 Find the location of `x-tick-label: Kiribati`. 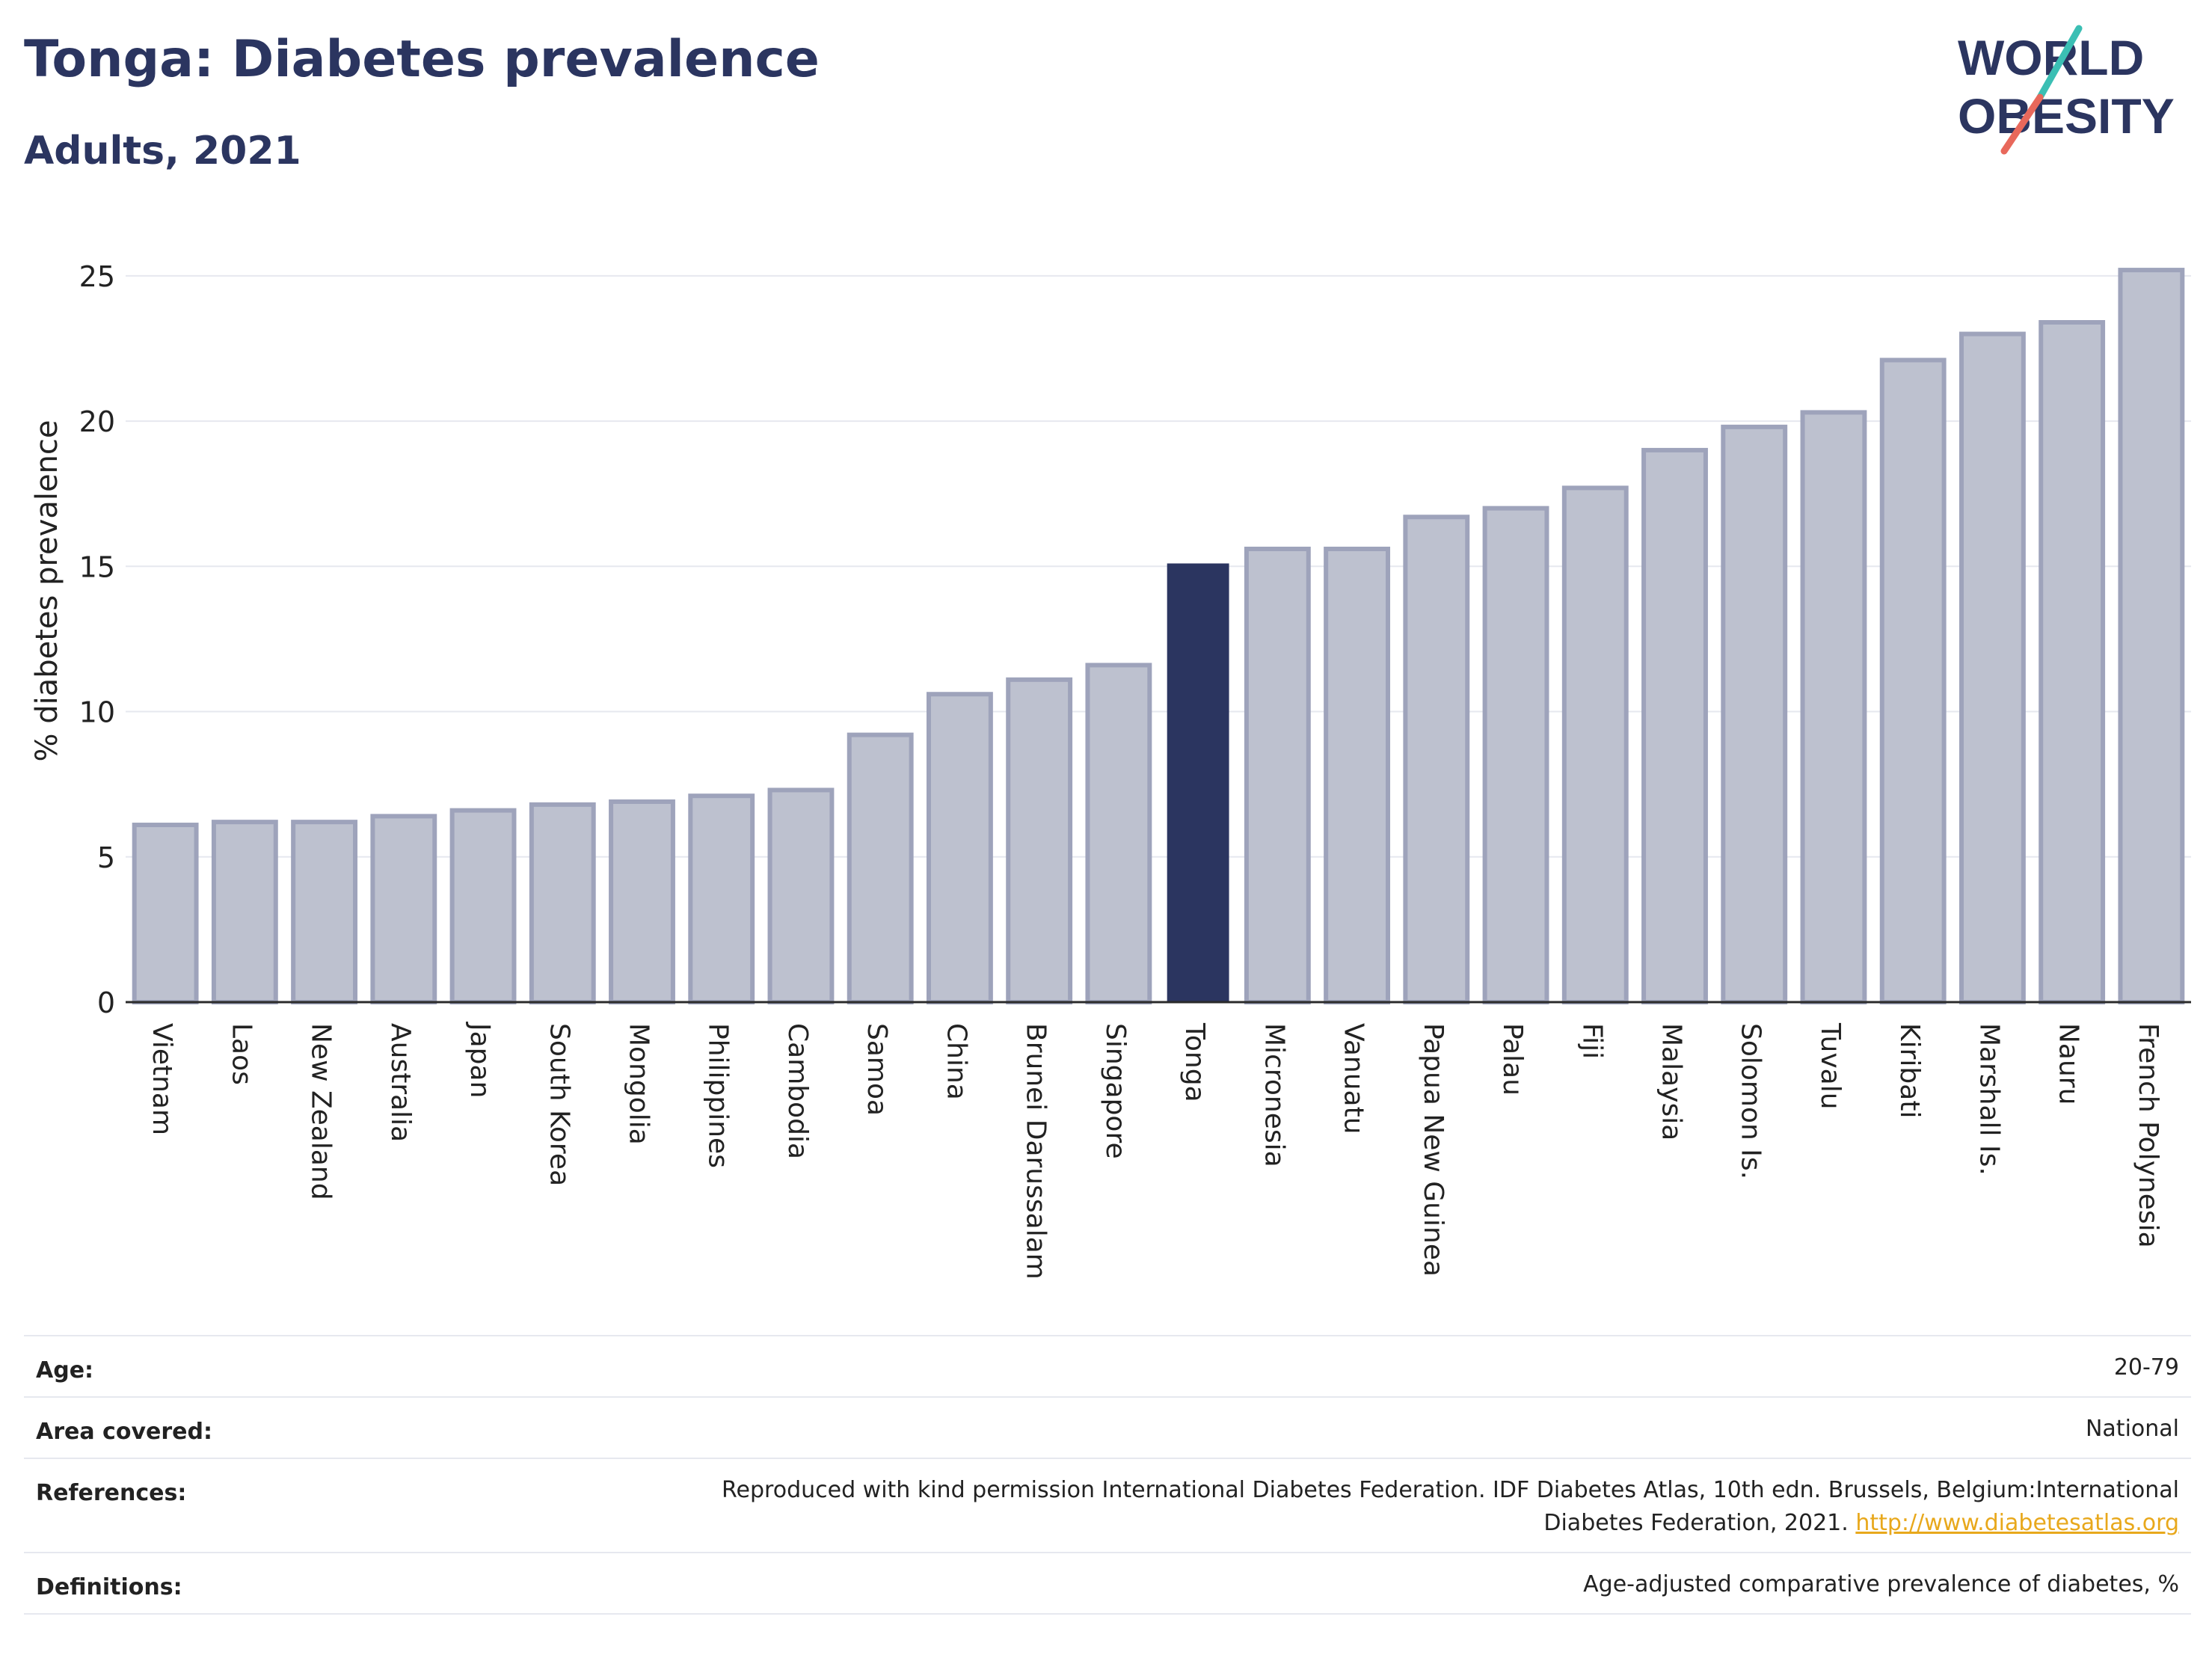

x-tick-label: Kiribati is located at coordinates (1909, 1070).